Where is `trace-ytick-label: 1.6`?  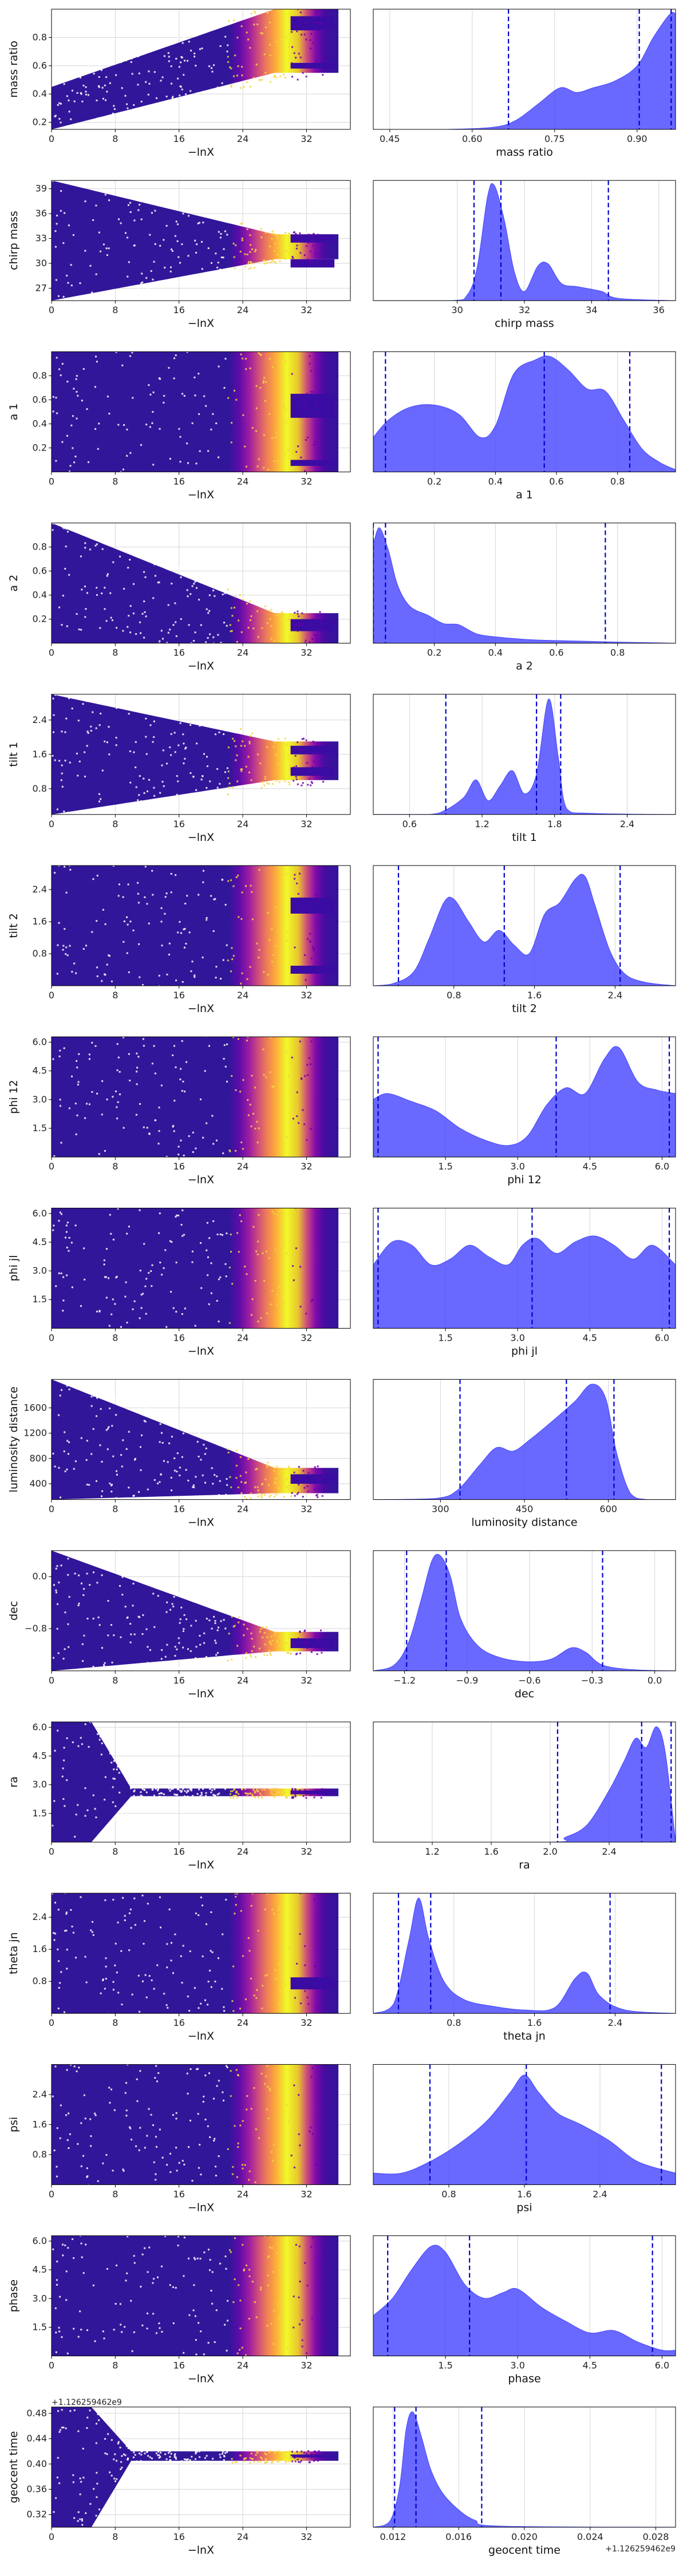
trace-ytick-label: 1.6 is located at coordinates (40, 754).